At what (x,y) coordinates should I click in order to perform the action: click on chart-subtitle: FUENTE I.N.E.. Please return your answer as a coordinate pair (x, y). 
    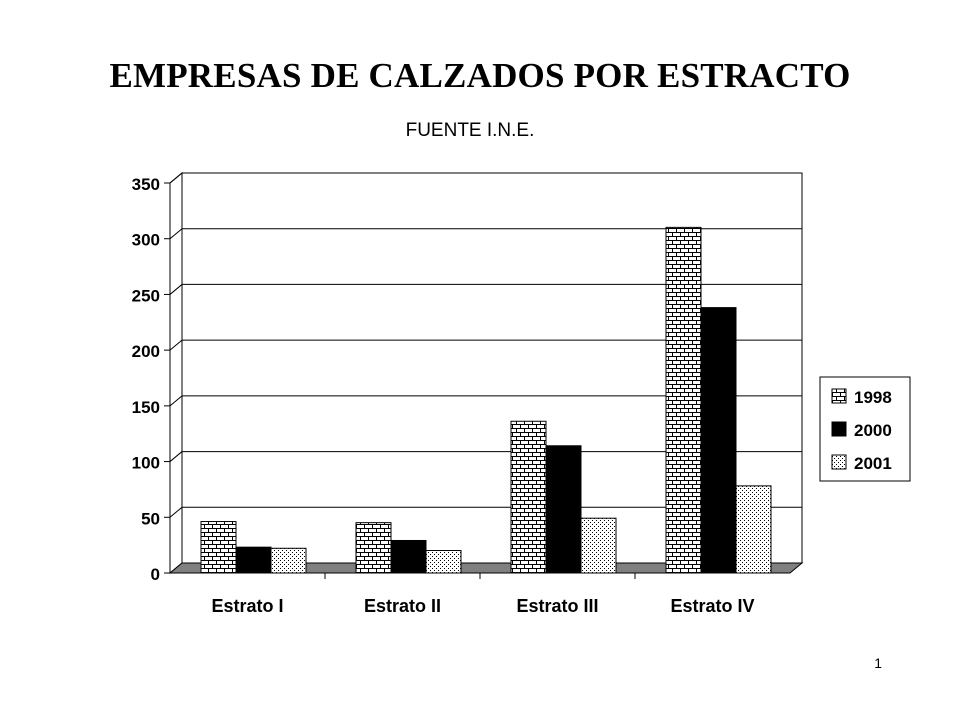
    Looking at the image, I should click on (470, 130).